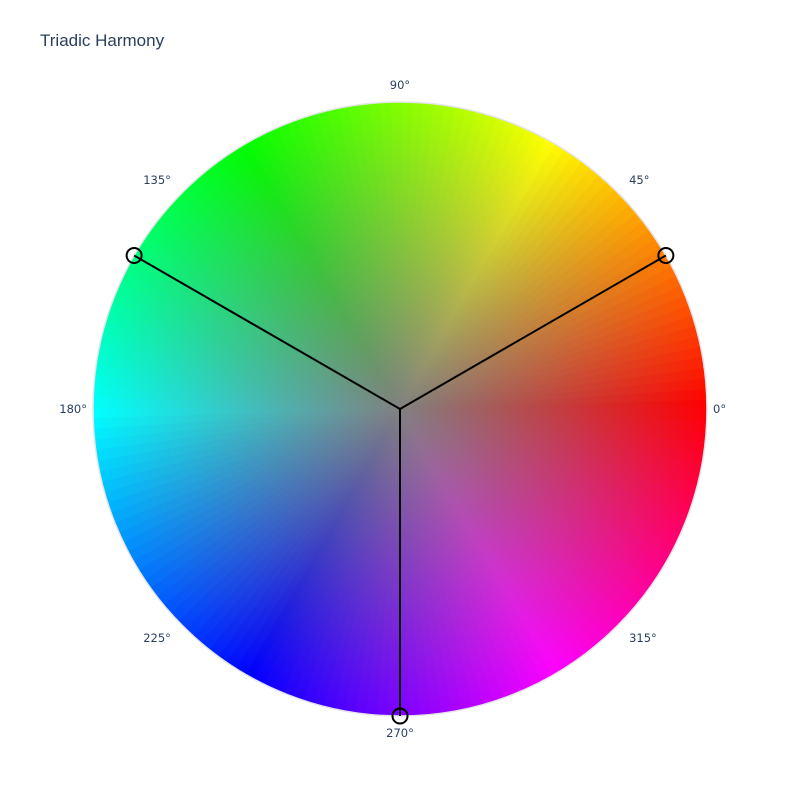 This screenshot has width=800, height=800. What do you see at coordinates (400, 733) in the screenshot?
I see `angular-tick-label: 270°` at bounding box center [400, 733].